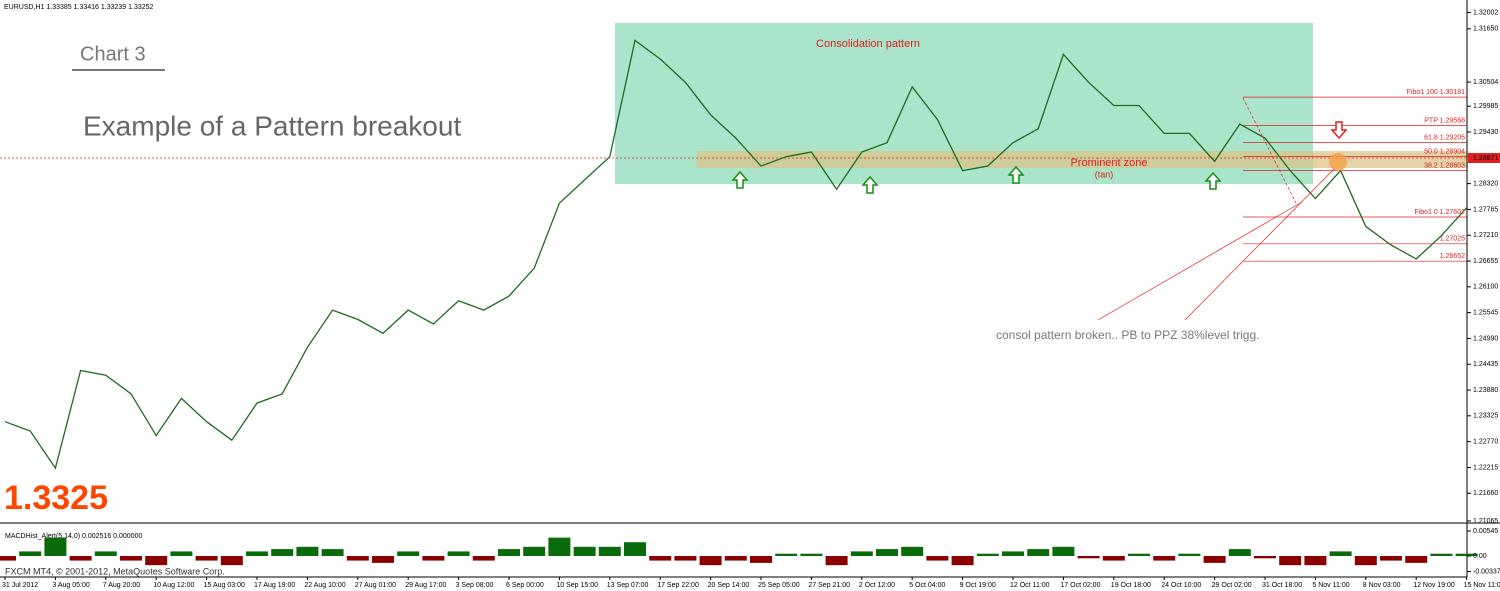  I want to click on x-tick-label: 17 Aug 19:00, so click(274, 585).